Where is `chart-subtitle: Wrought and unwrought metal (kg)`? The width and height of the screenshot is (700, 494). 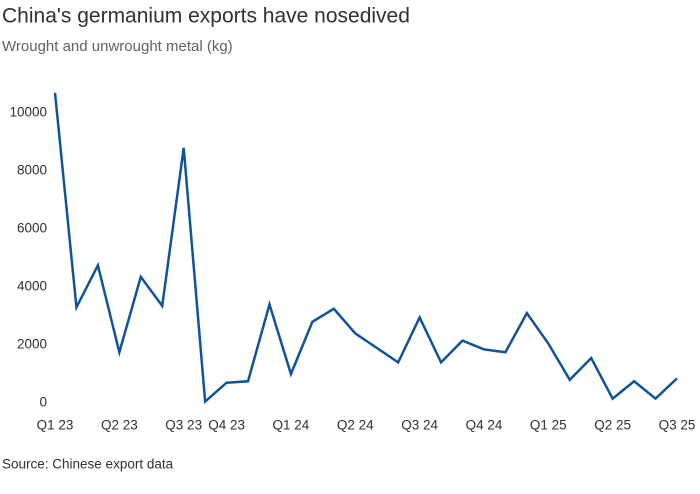
chart-subtitle: Wrought and unwrought metal (kg) is located at coordinates (117, 46).